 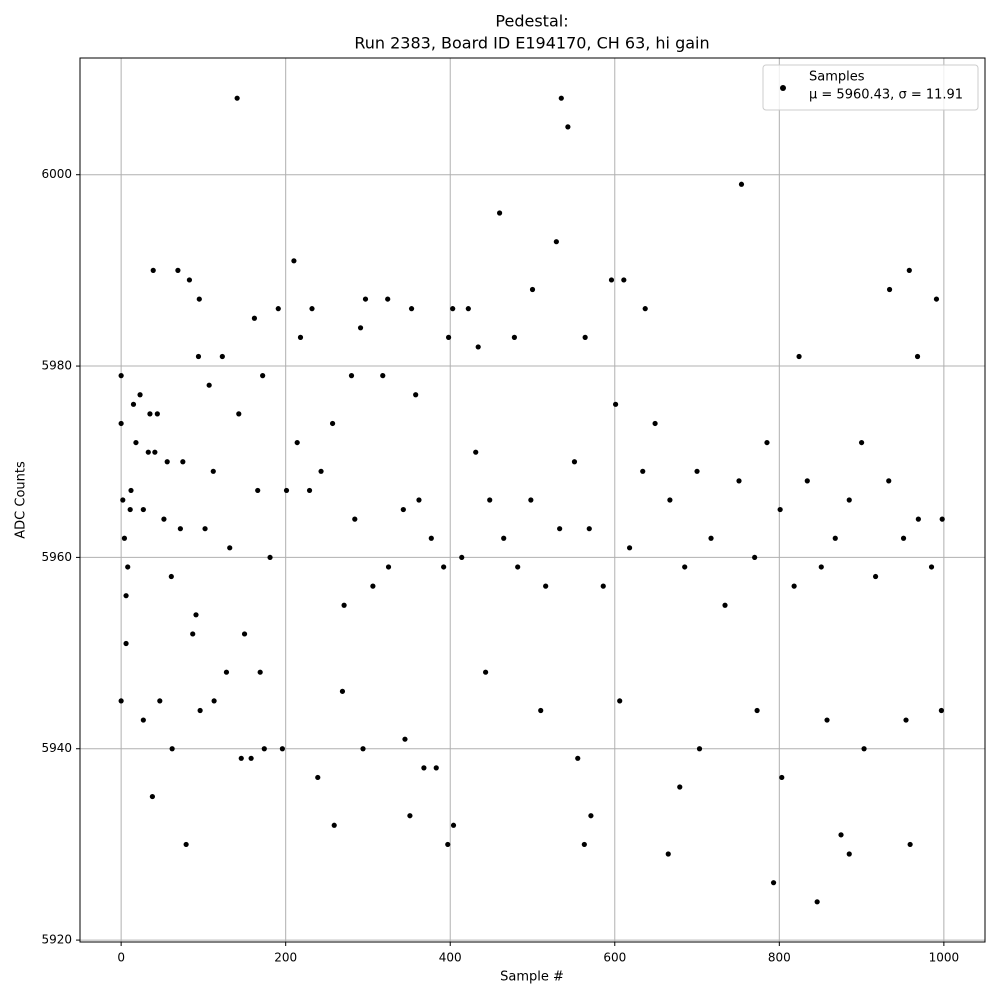 What do you see at coordinates (56, 940) in the screenshot?
I see `y-tick-label: 5920` at bounding box center [56, 940].